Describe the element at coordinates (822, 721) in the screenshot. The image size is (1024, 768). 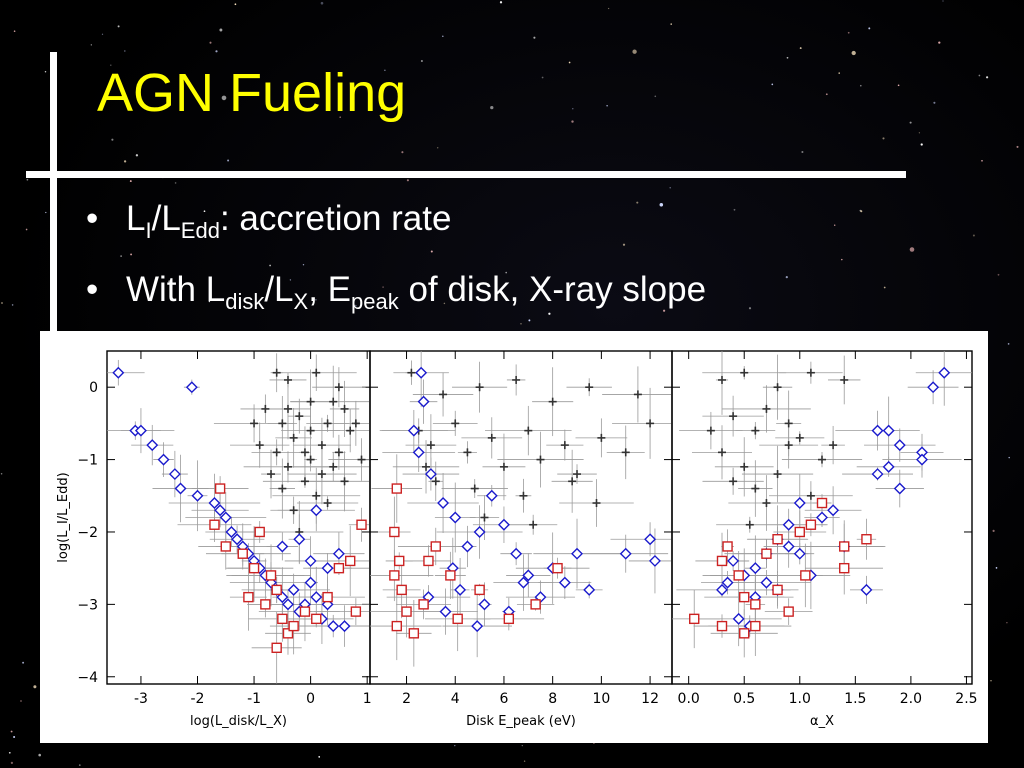
I see `x-axis-label: α_X` at that location.